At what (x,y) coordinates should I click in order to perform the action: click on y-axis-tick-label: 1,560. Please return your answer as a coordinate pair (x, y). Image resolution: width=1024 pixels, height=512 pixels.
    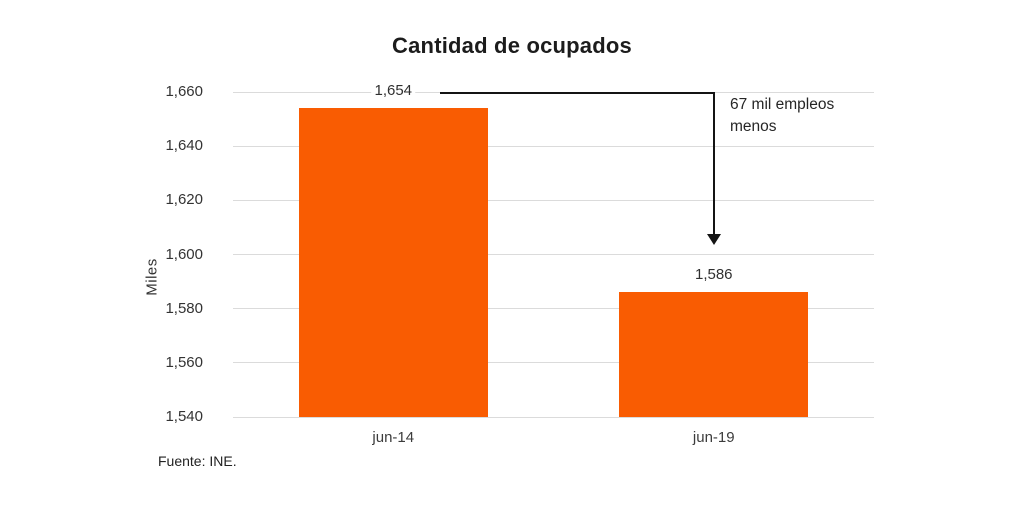
    Looking at the image, I should click on (184, 362).